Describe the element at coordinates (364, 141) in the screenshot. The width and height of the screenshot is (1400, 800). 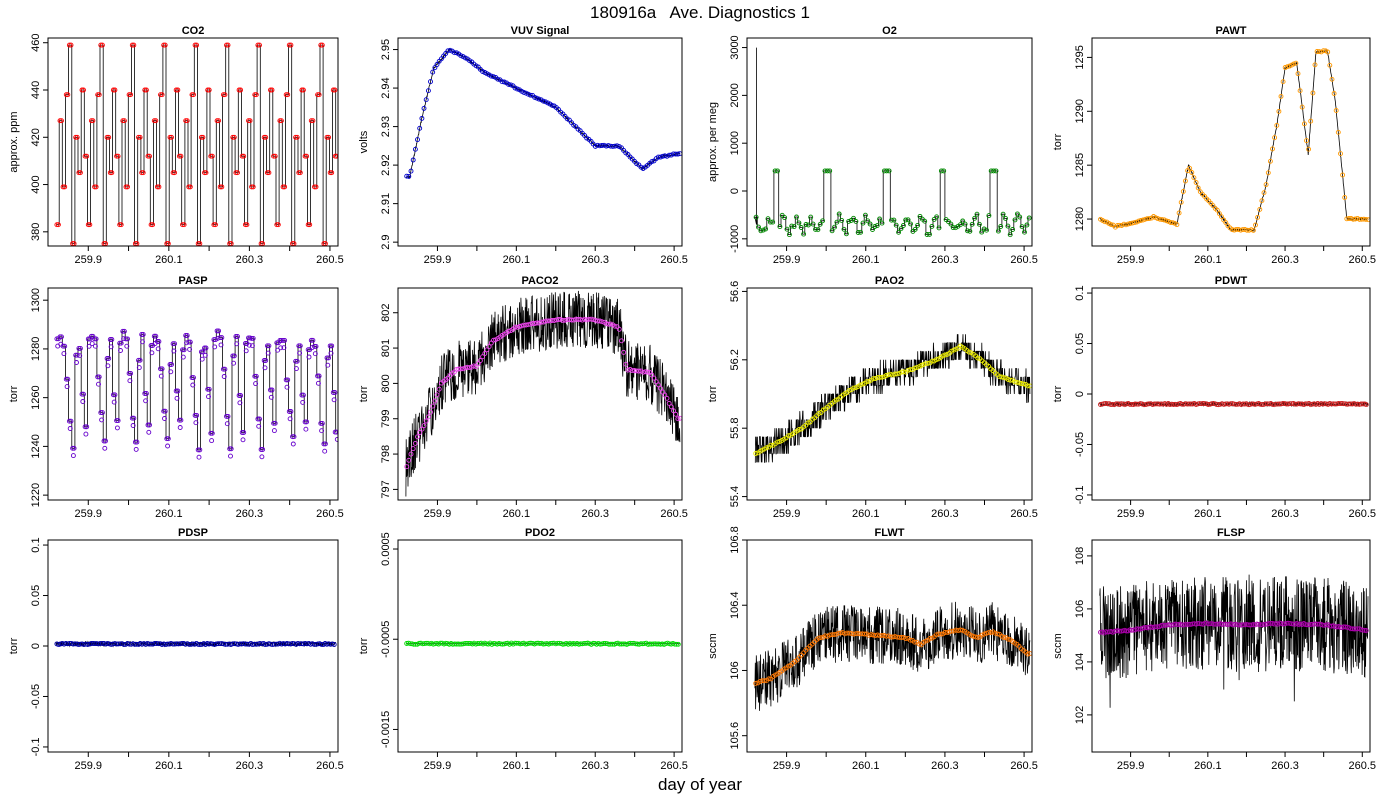
I see `y-axis-label: volts` at that location.